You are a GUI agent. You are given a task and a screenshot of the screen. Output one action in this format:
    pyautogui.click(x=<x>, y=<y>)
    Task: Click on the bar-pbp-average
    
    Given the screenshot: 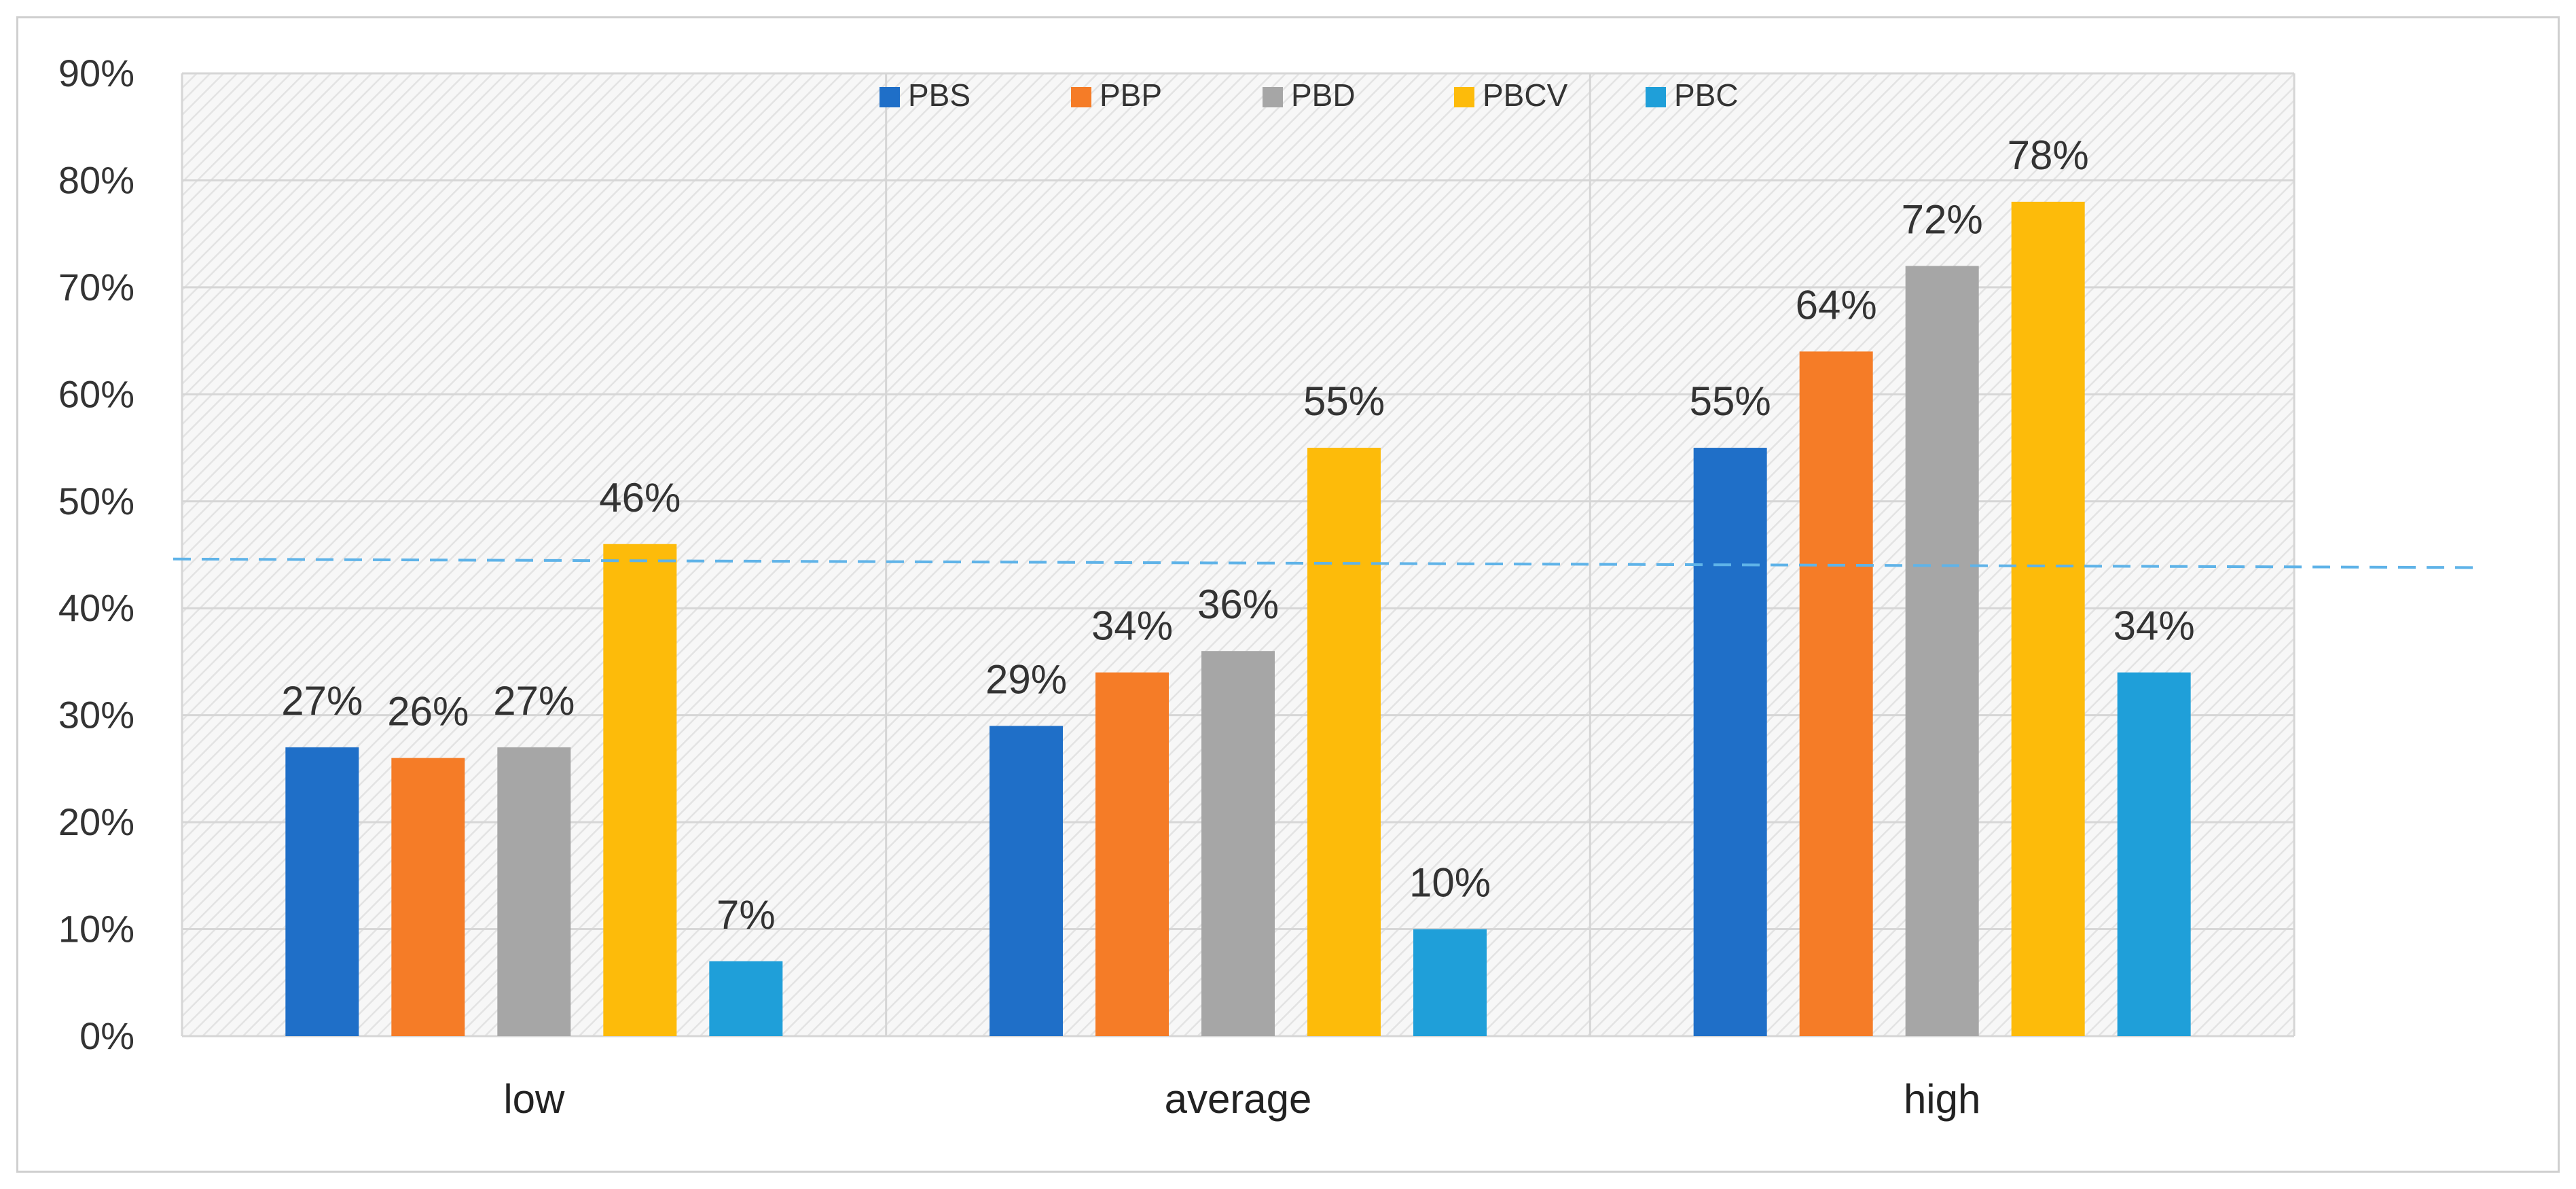 What is the action you would take?
    pyautogui.click(x=1132, y=854)
    